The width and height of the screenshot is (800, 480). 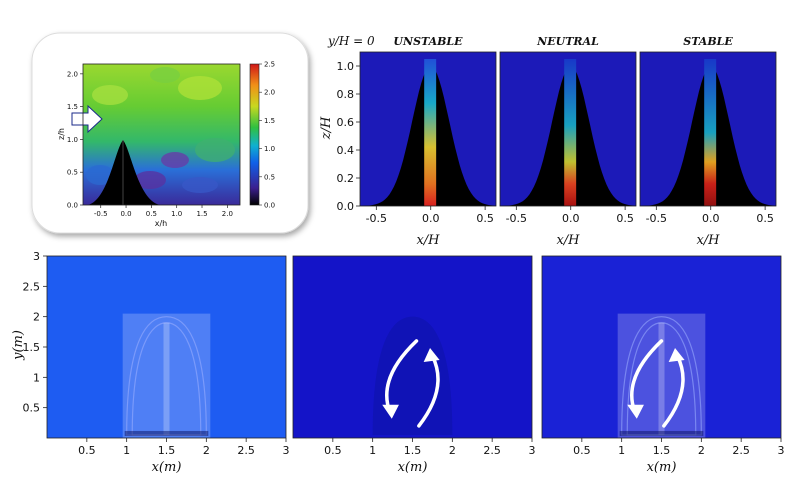 I want to click on inset-x-tick-label: 0.5, so click(x=151, y=214).